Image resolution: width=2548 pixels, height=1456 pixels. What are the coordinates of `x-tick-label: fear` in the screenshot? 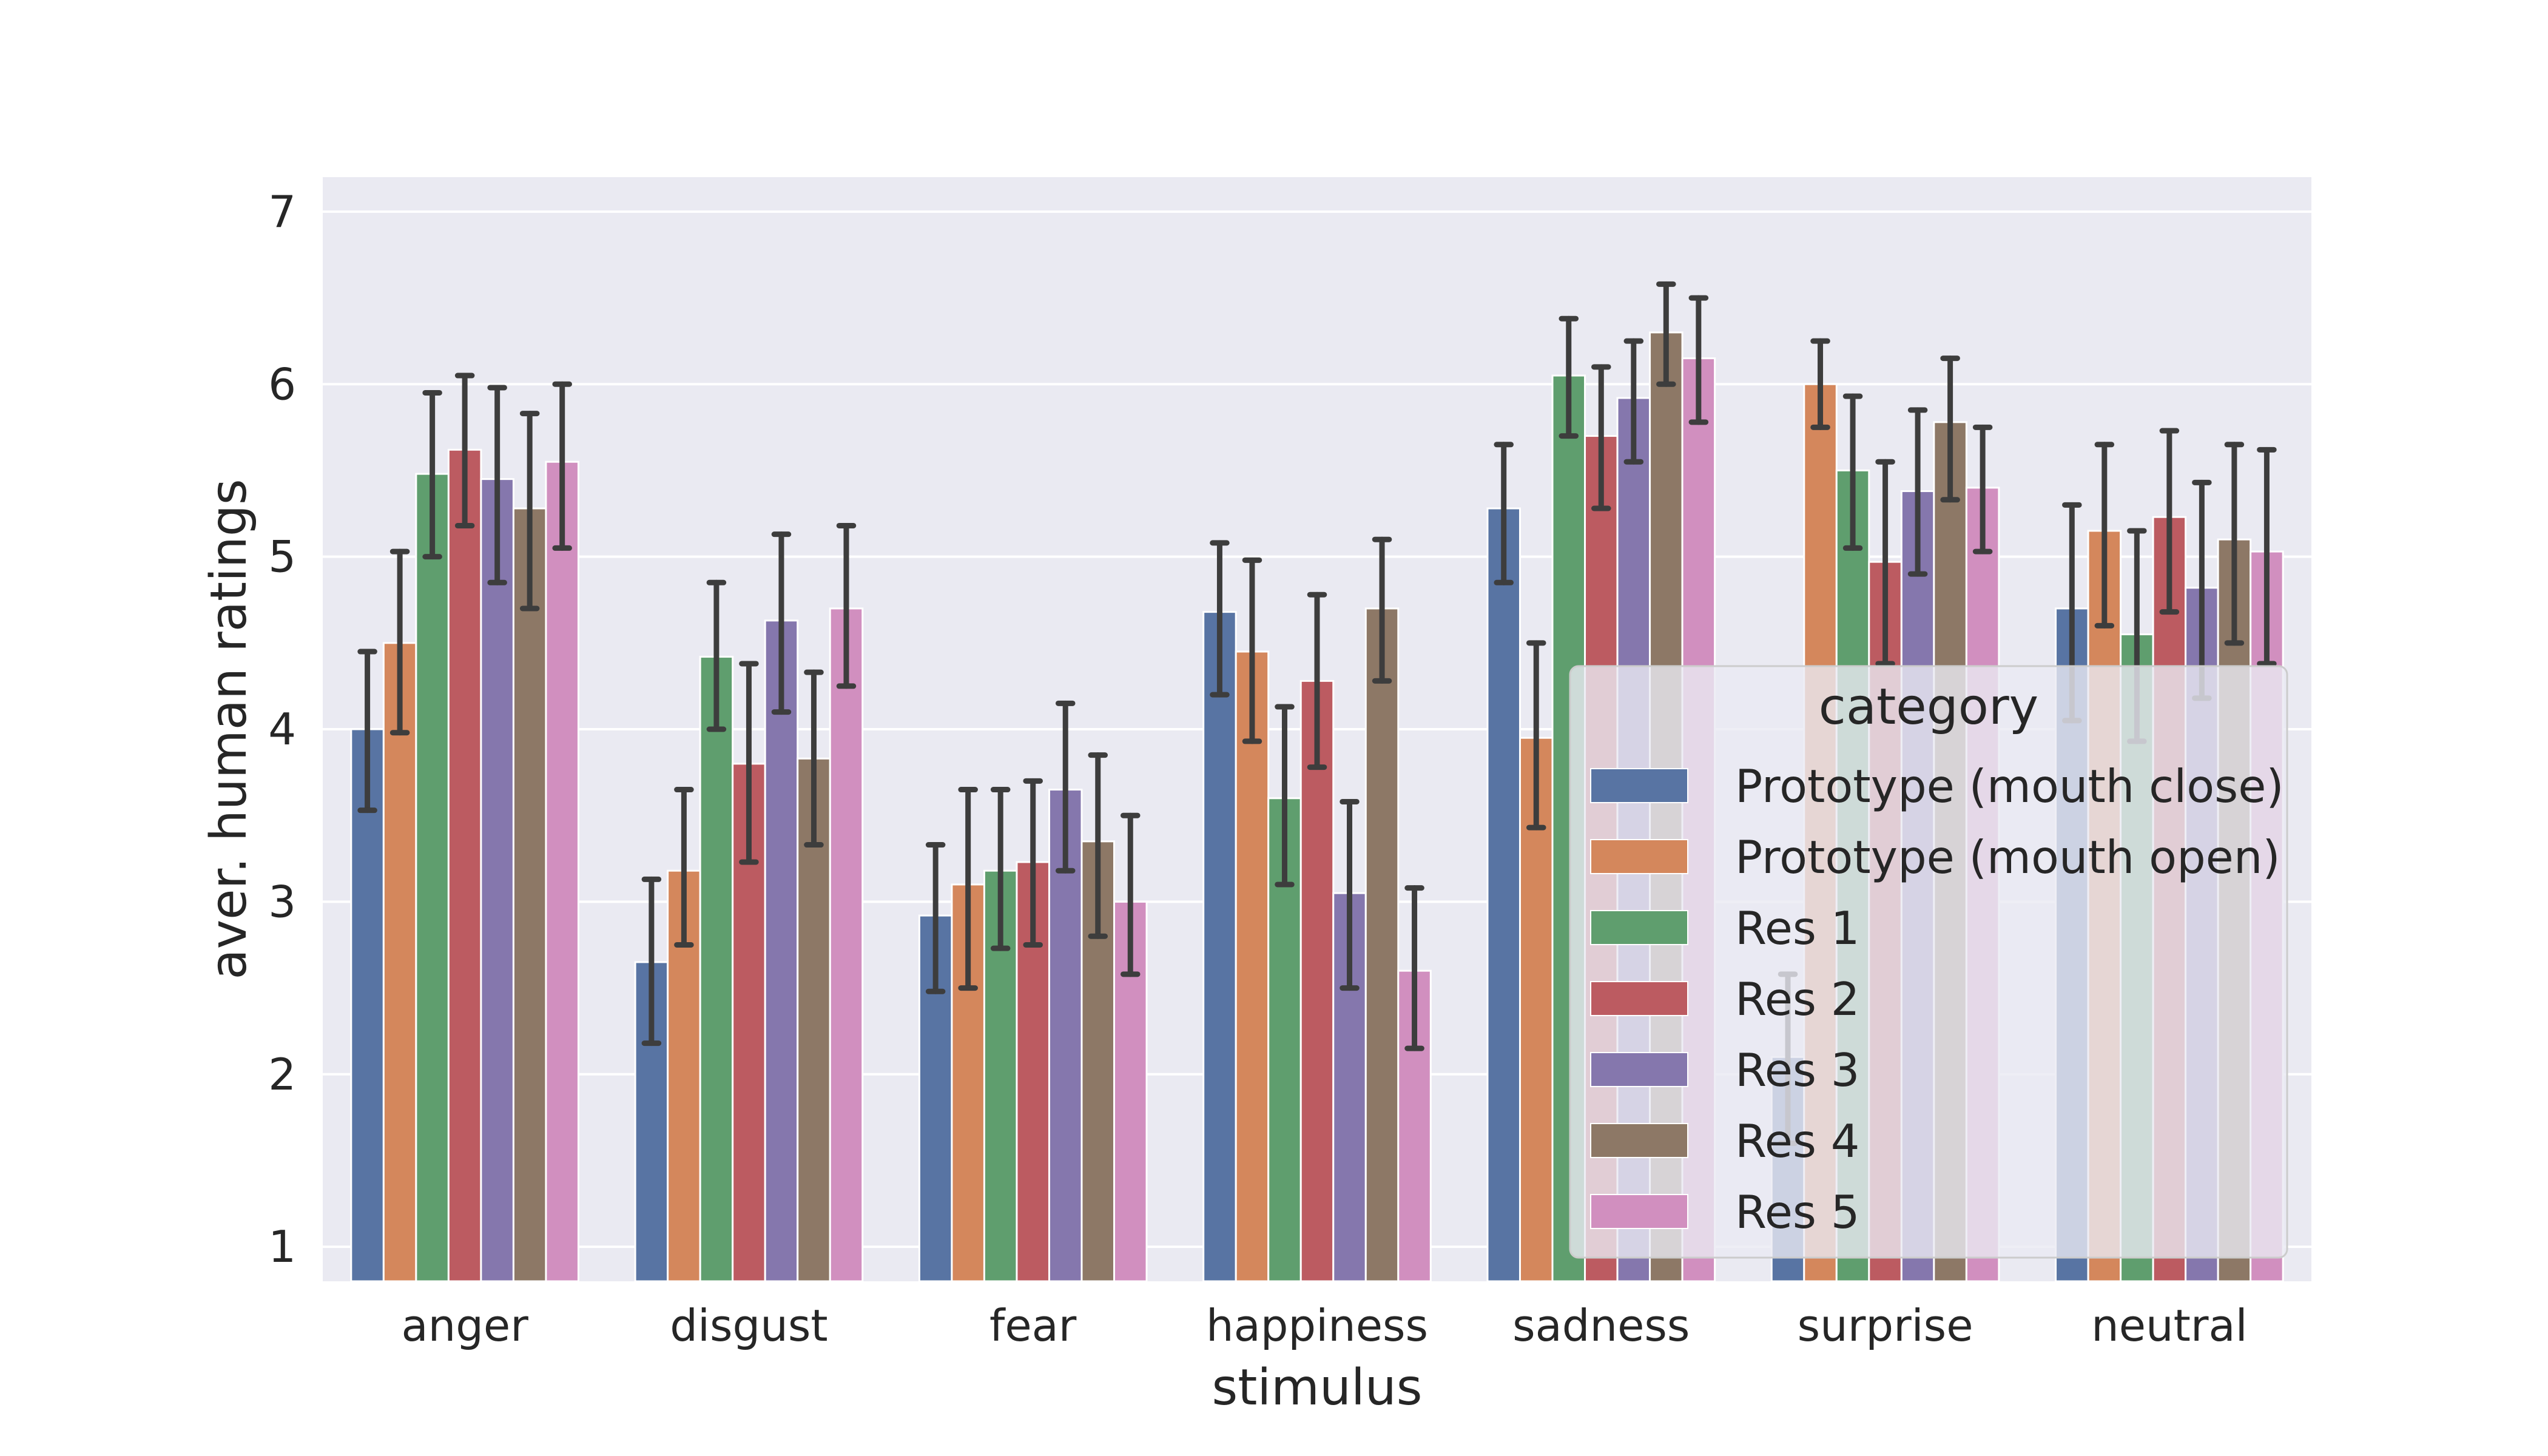 It's located at (1033, 1325).